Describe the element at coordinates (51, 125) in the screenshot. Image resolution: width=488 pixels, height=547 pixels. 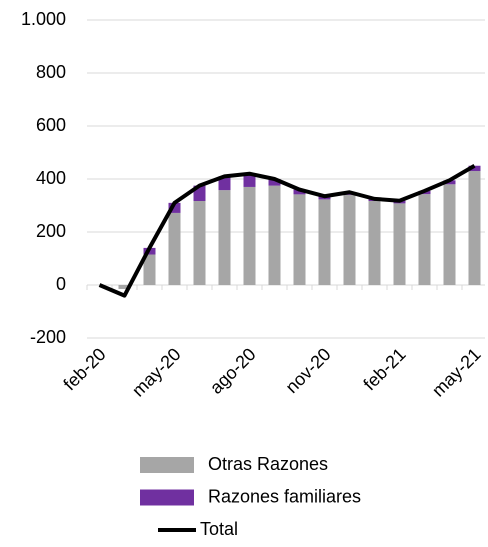
I see `y-tick-label: 600` at that location.